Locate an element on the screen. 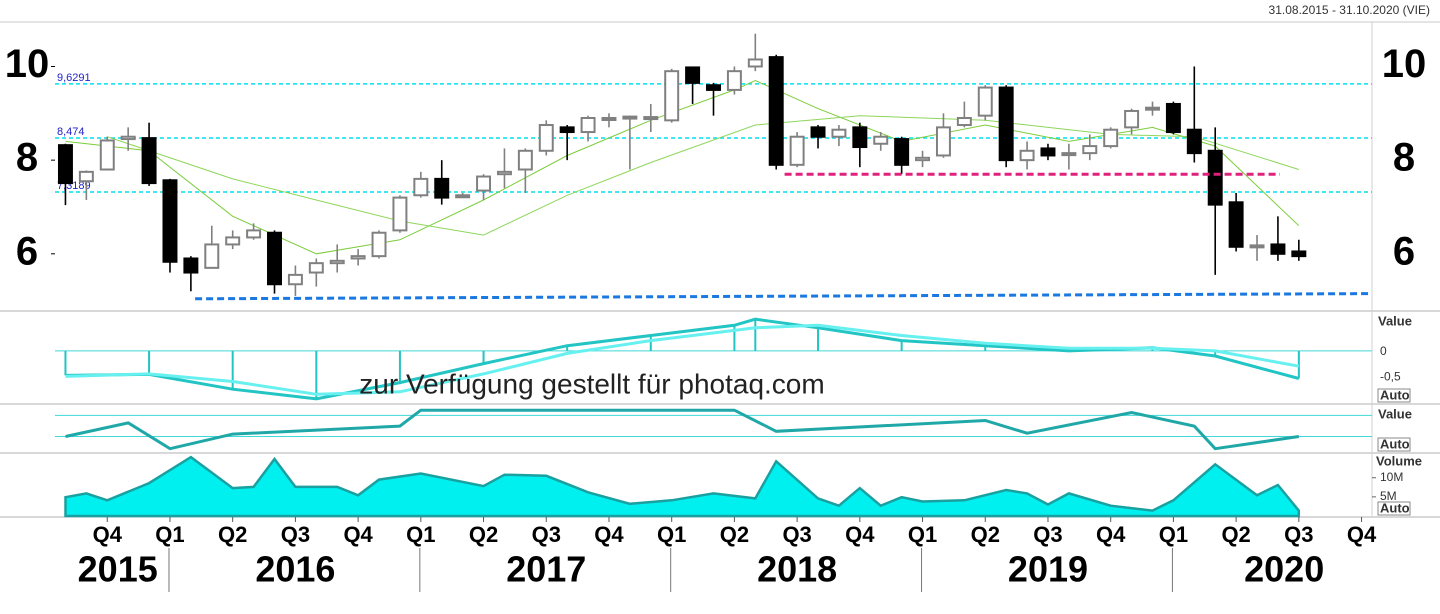  date-range: 31.08.2015 - 31.10.2020 (VIE) is located at coordinates (1349, 10).